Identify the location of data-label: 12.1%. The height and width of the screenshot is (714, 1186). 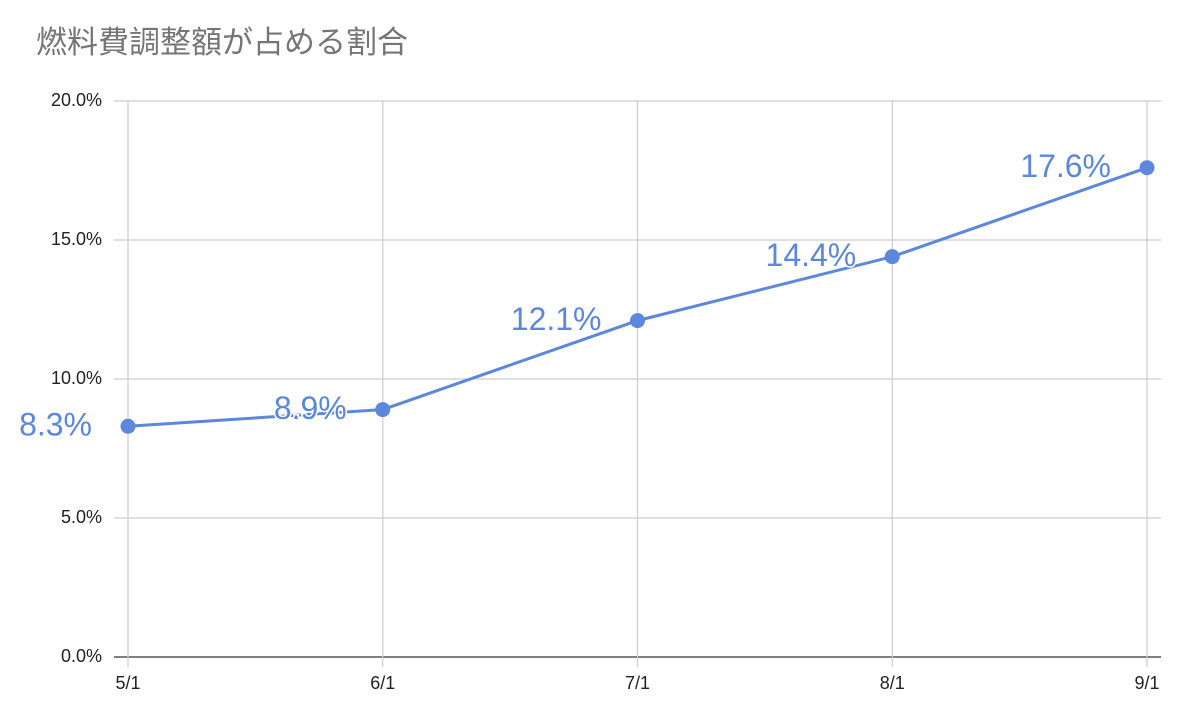
(556, 319).